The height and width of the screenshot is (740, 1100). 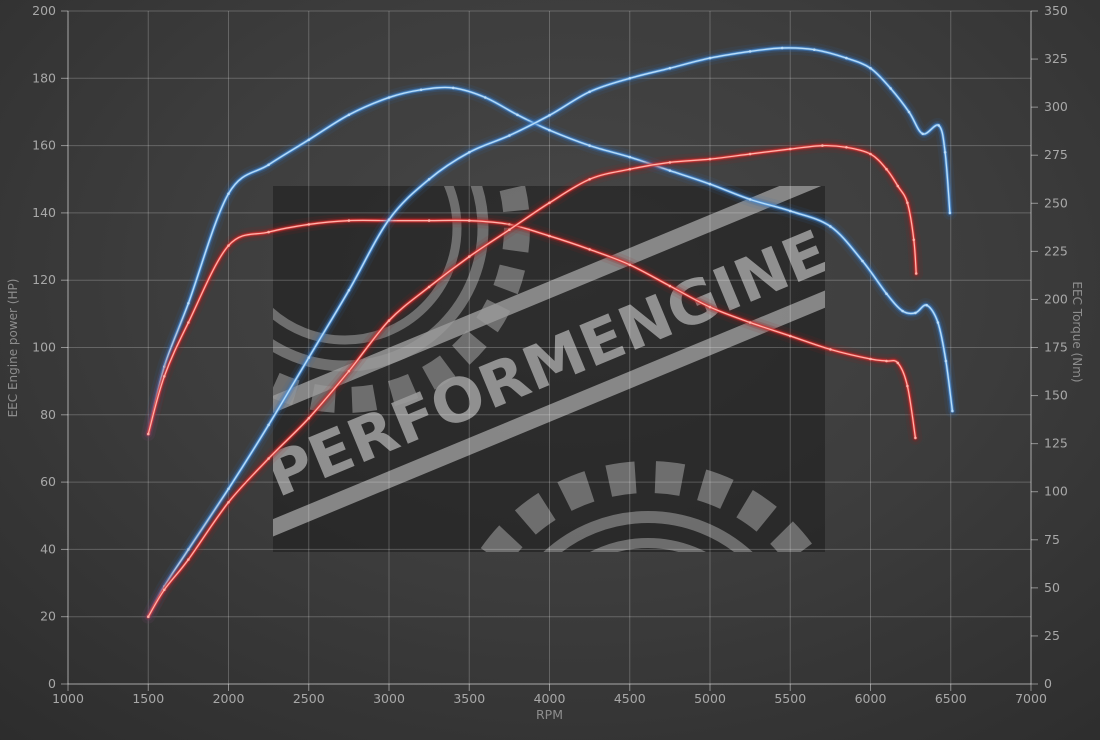 What do you see at coordinates (401, 299) in the screenshot?
I see `gear-icon` at bounding box center [401, 299].